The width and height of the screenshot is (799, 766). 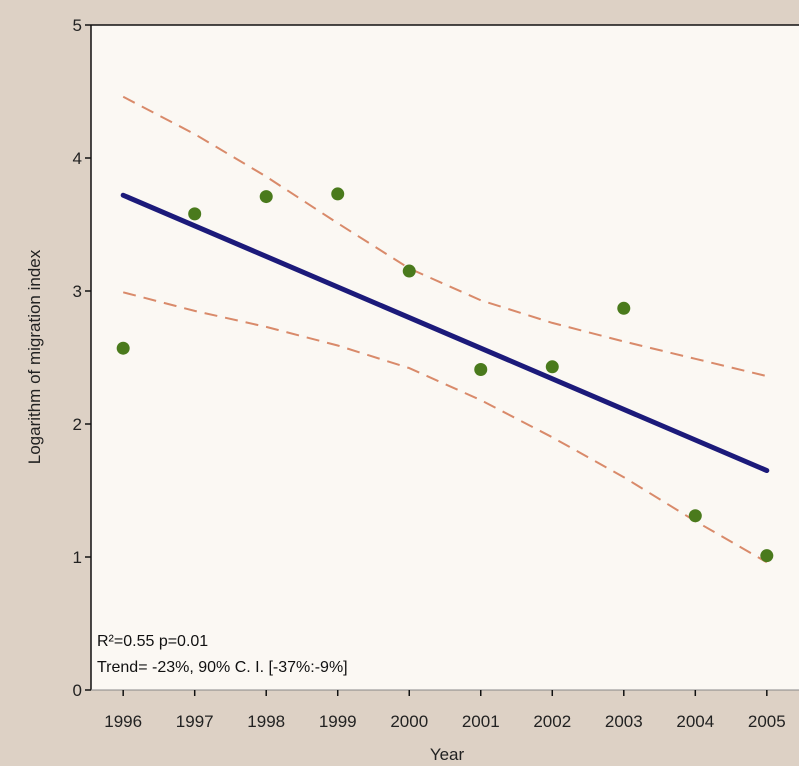 What do you see at coordinates (695, 721) in the screenshot?
I see `x-tick-label: 2004` at bounding box center [695, 721].